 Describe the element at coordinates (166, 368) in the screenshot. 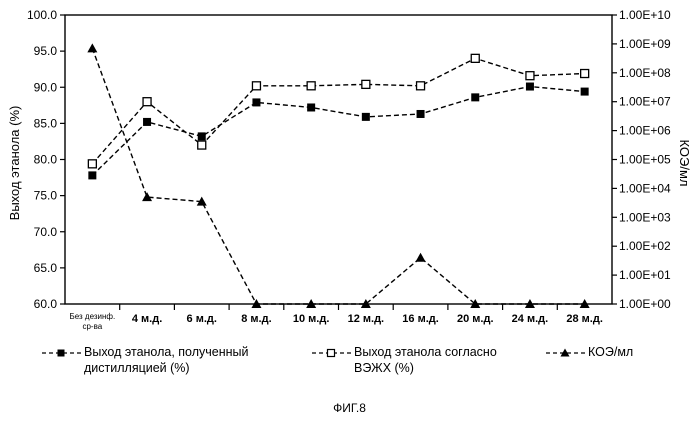

I see `legend-label-distillation-line2: дистилляцией (%)` at that location.